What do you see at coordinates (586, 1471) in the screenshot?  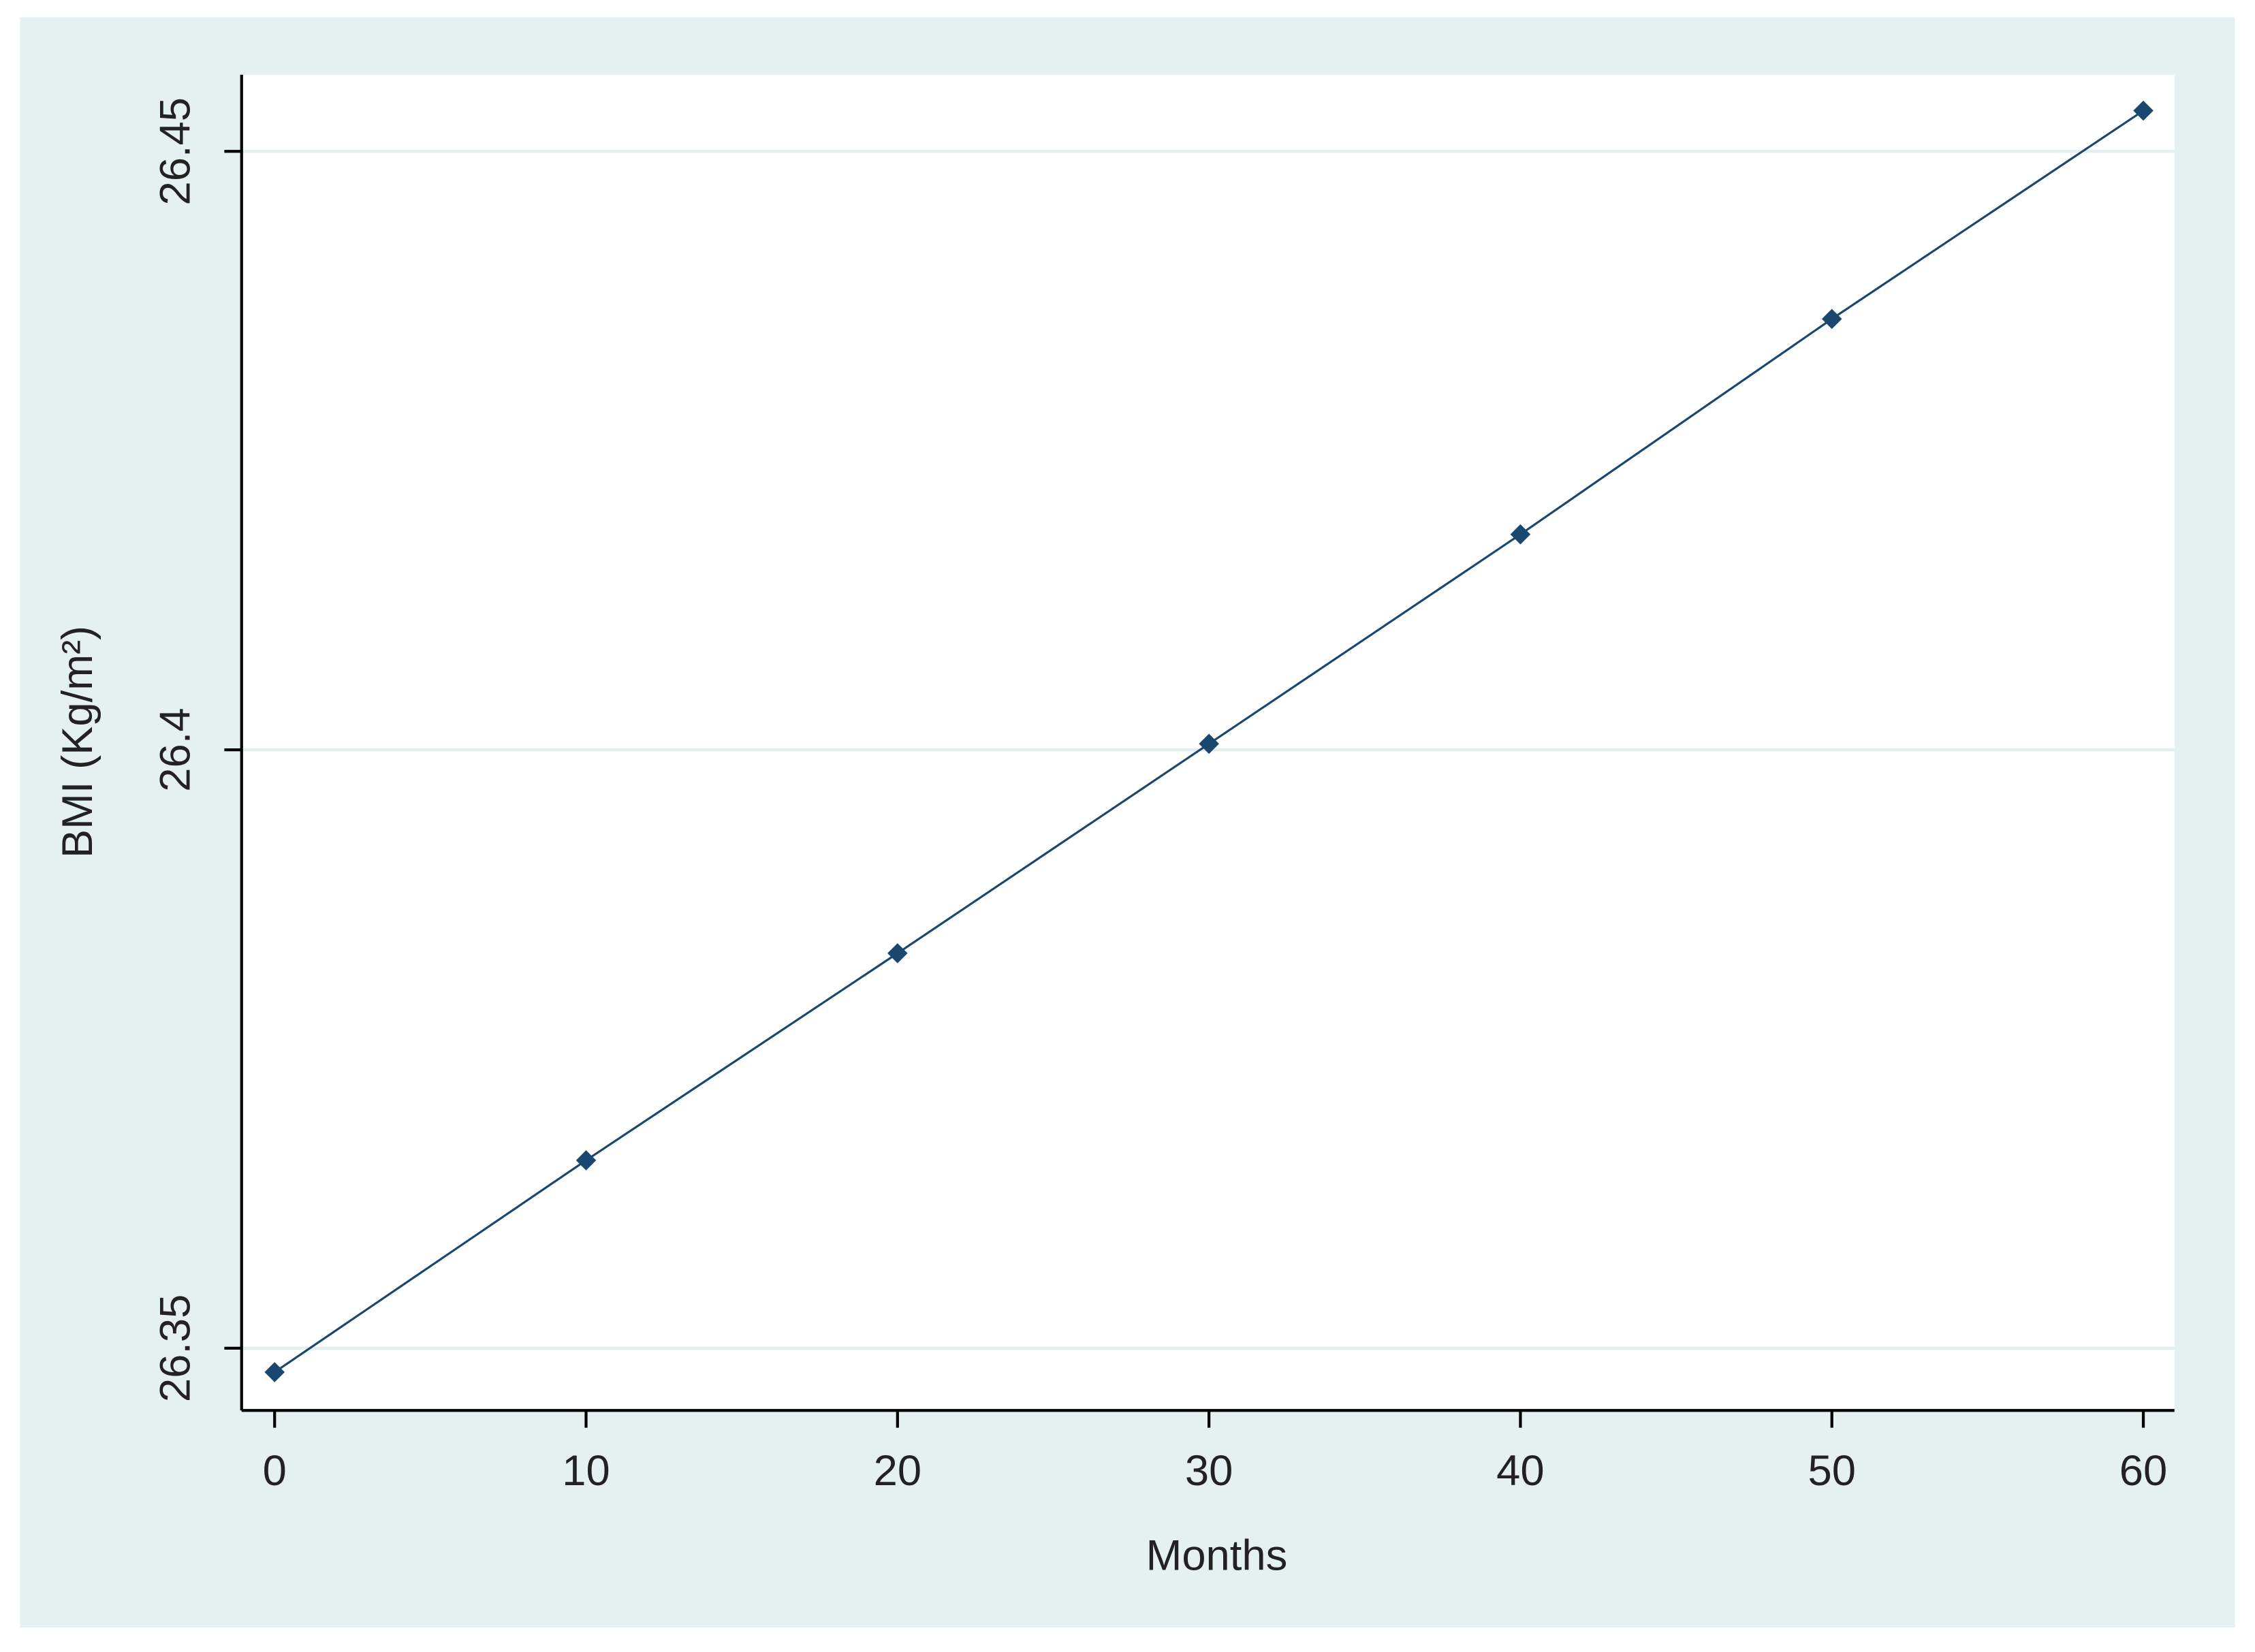 I see `x-tick-label: 10` at bounding box center [586, 1471].